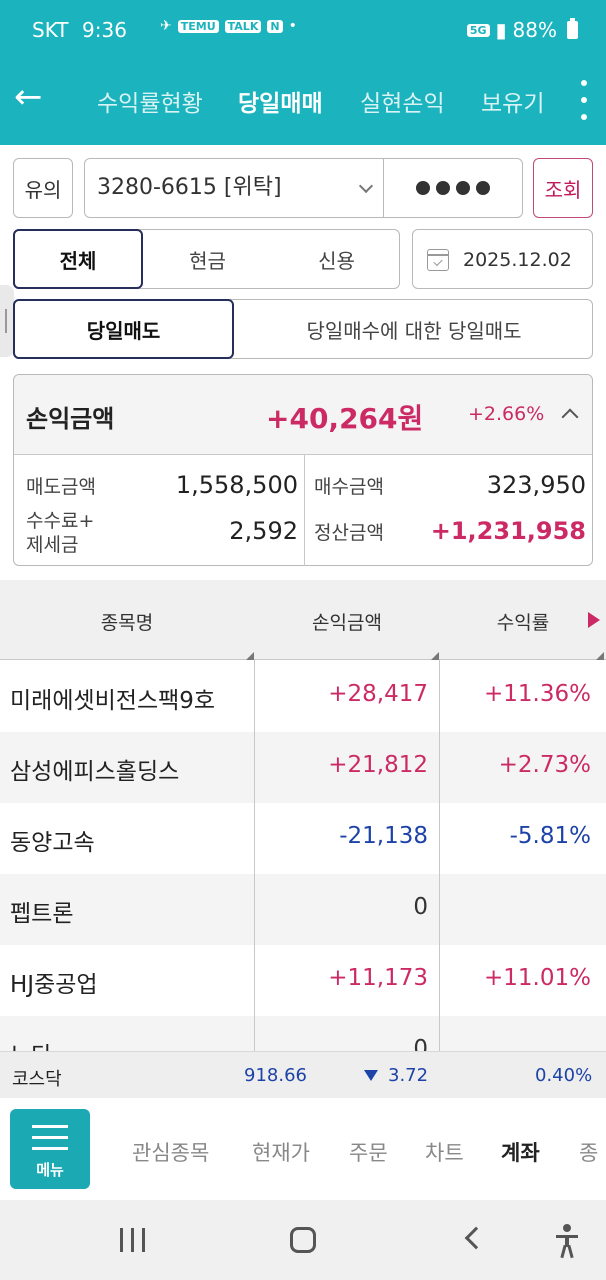  What do you see at coordinates (345, 418) in the screenshot?
I see `pnl-amount: +40,264원` at bounding box center [345, 418].